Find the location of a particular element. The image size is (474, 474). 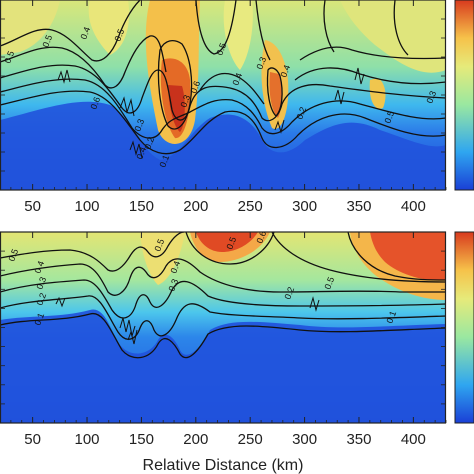

upper-contour-0.1 is located at coordinates (223, 122).